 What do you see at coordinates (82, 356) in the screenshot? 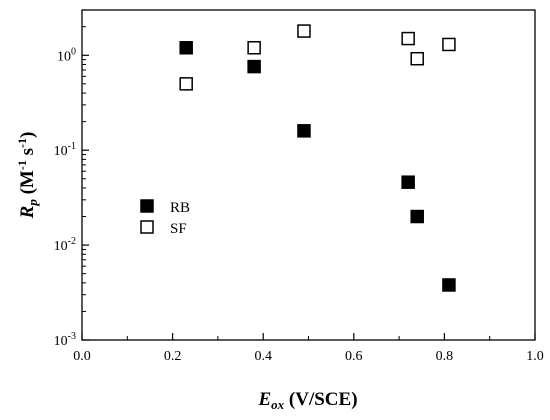
I see `x-tick-label: 0.0` at bounding box center [82, 356].